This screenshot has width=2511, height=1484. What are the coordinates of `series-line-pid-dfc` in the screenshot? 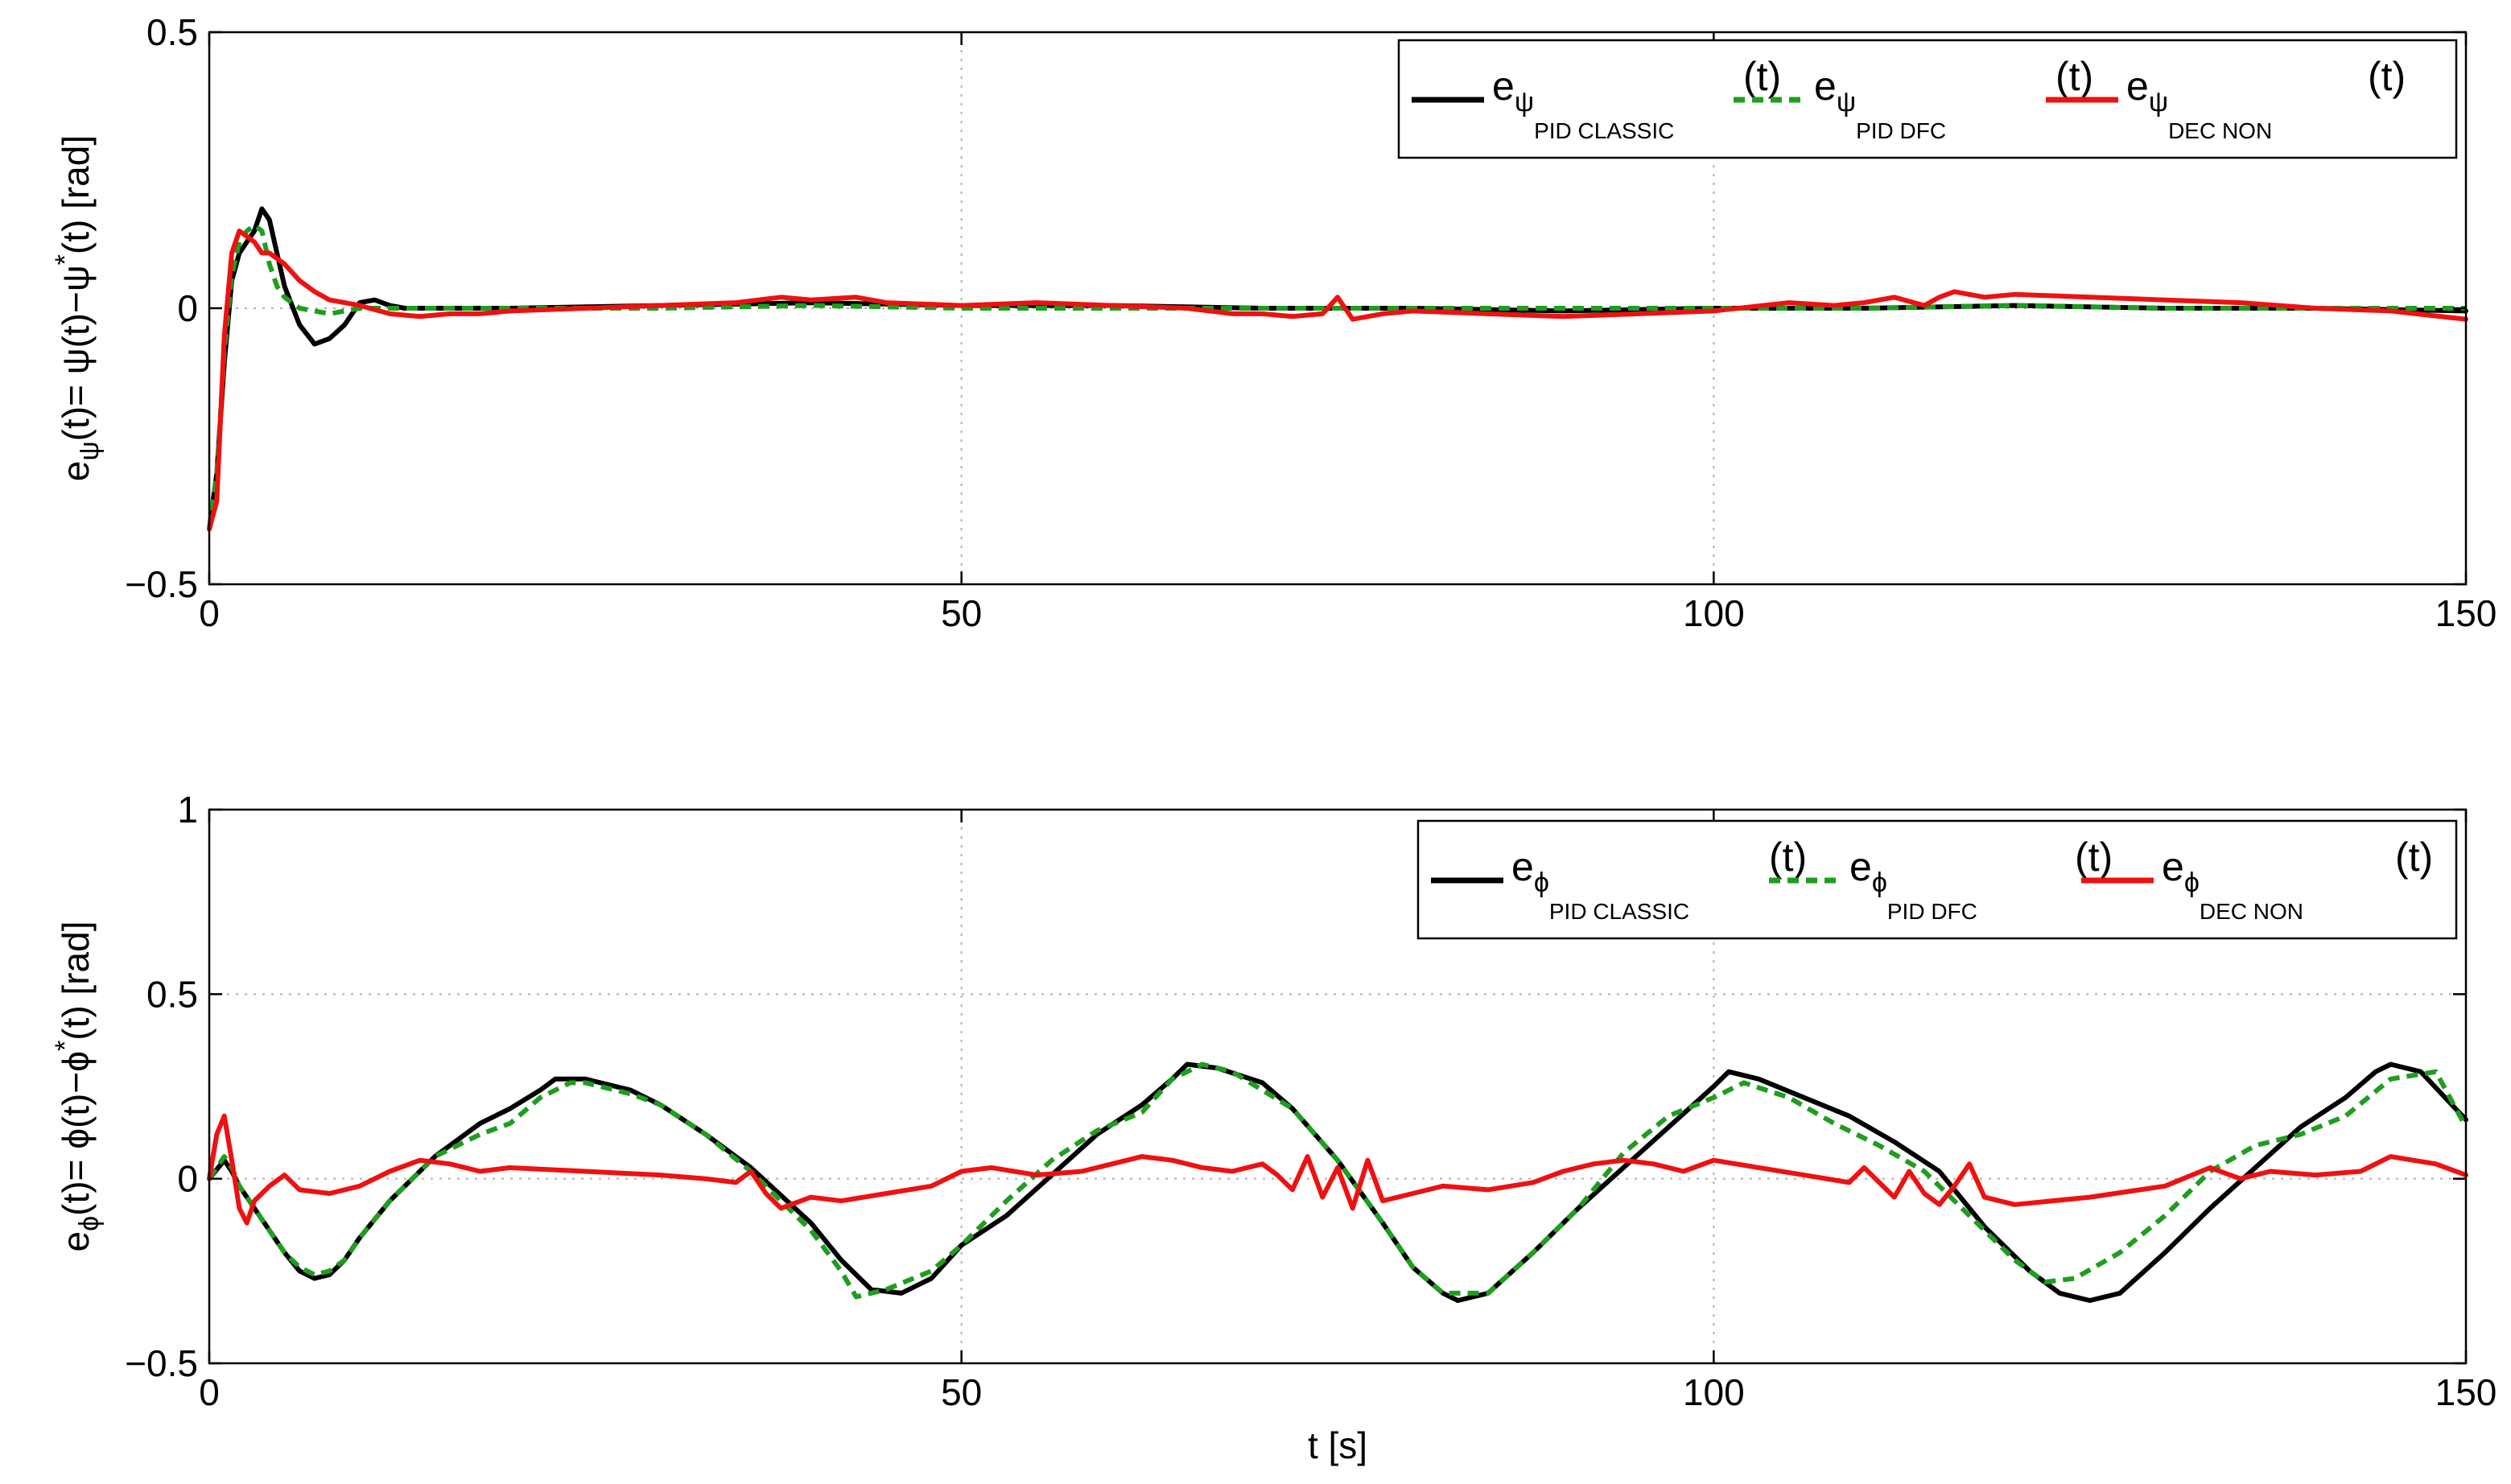 It's located at (1338, 1180).